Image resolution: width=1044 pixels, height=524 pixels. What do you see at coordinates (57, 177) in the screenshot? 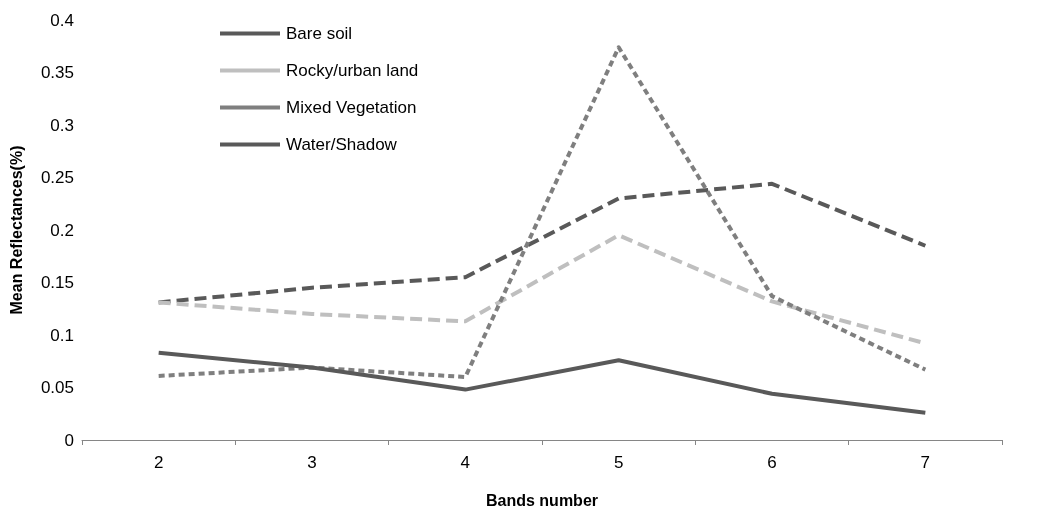
I see `y-tick-label: 0.25` at bounding box center [57, 177].